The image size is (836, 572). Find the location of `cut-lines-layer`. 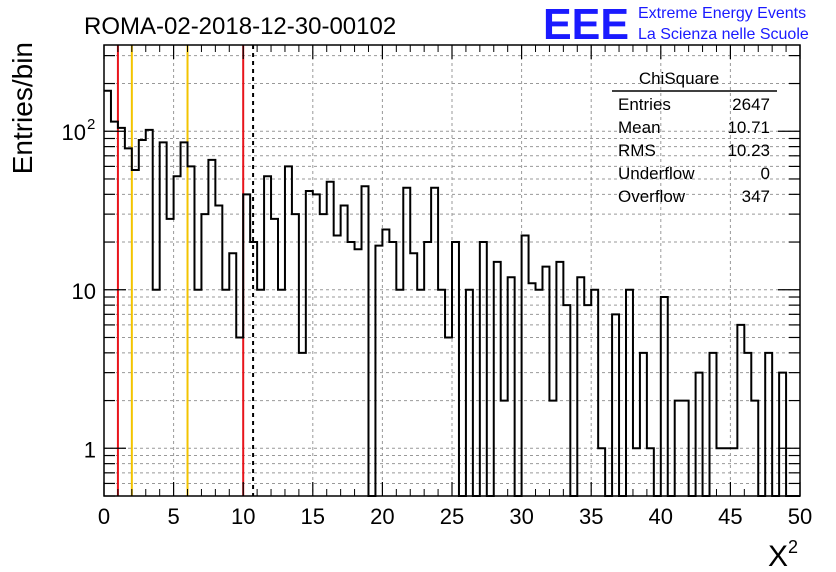

cut-lines-layer is located at coordinates (185, 270).